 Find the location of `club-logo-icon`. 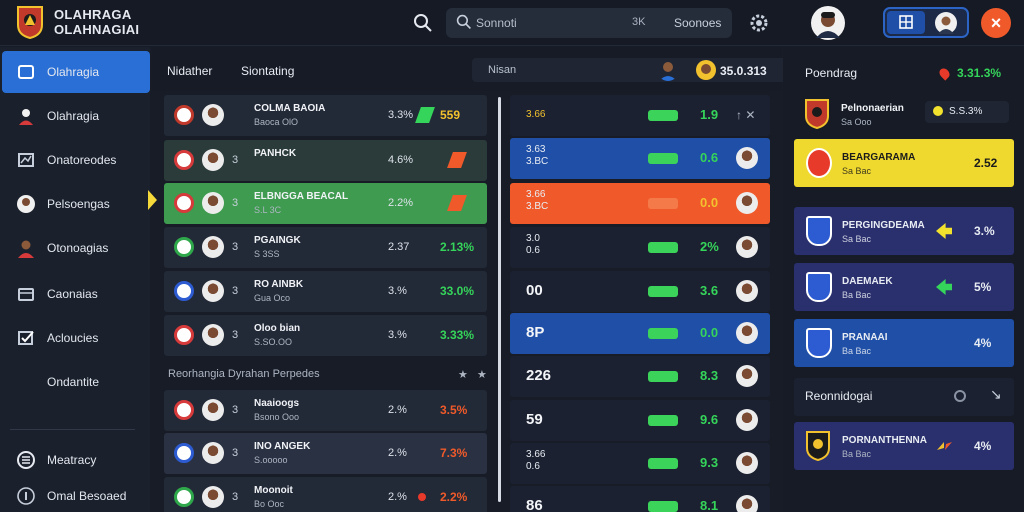

club-logo-icon is located at coordinates (30, 22).